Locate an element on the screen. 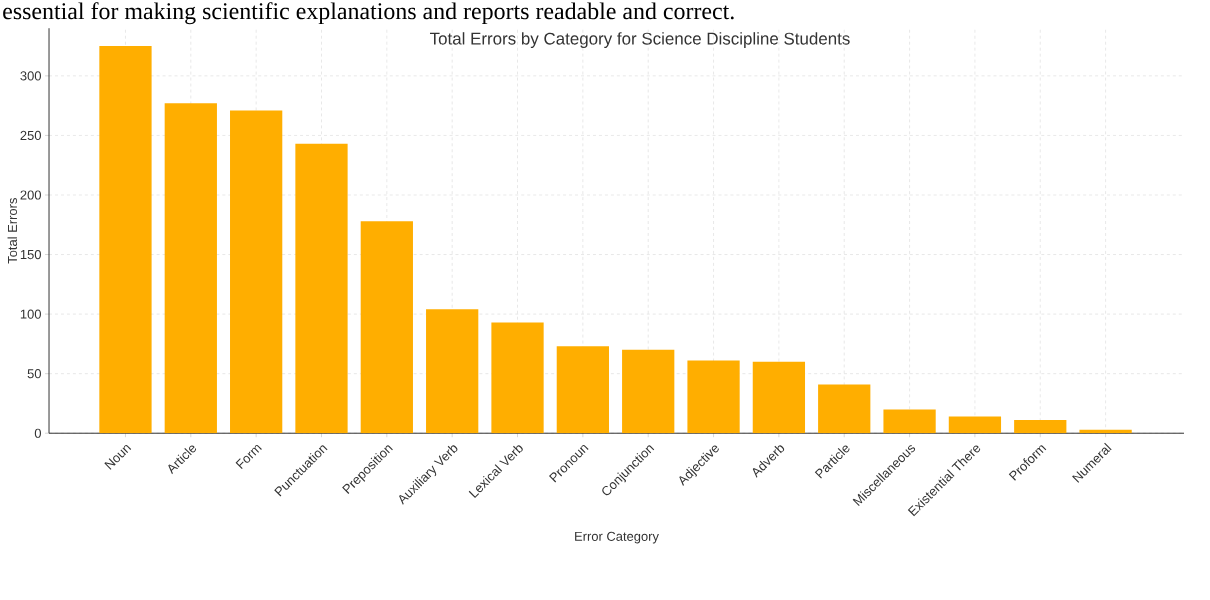  chart-title: Total Errors by Category for Science Discipline Students is located at coordinates (639, 40).